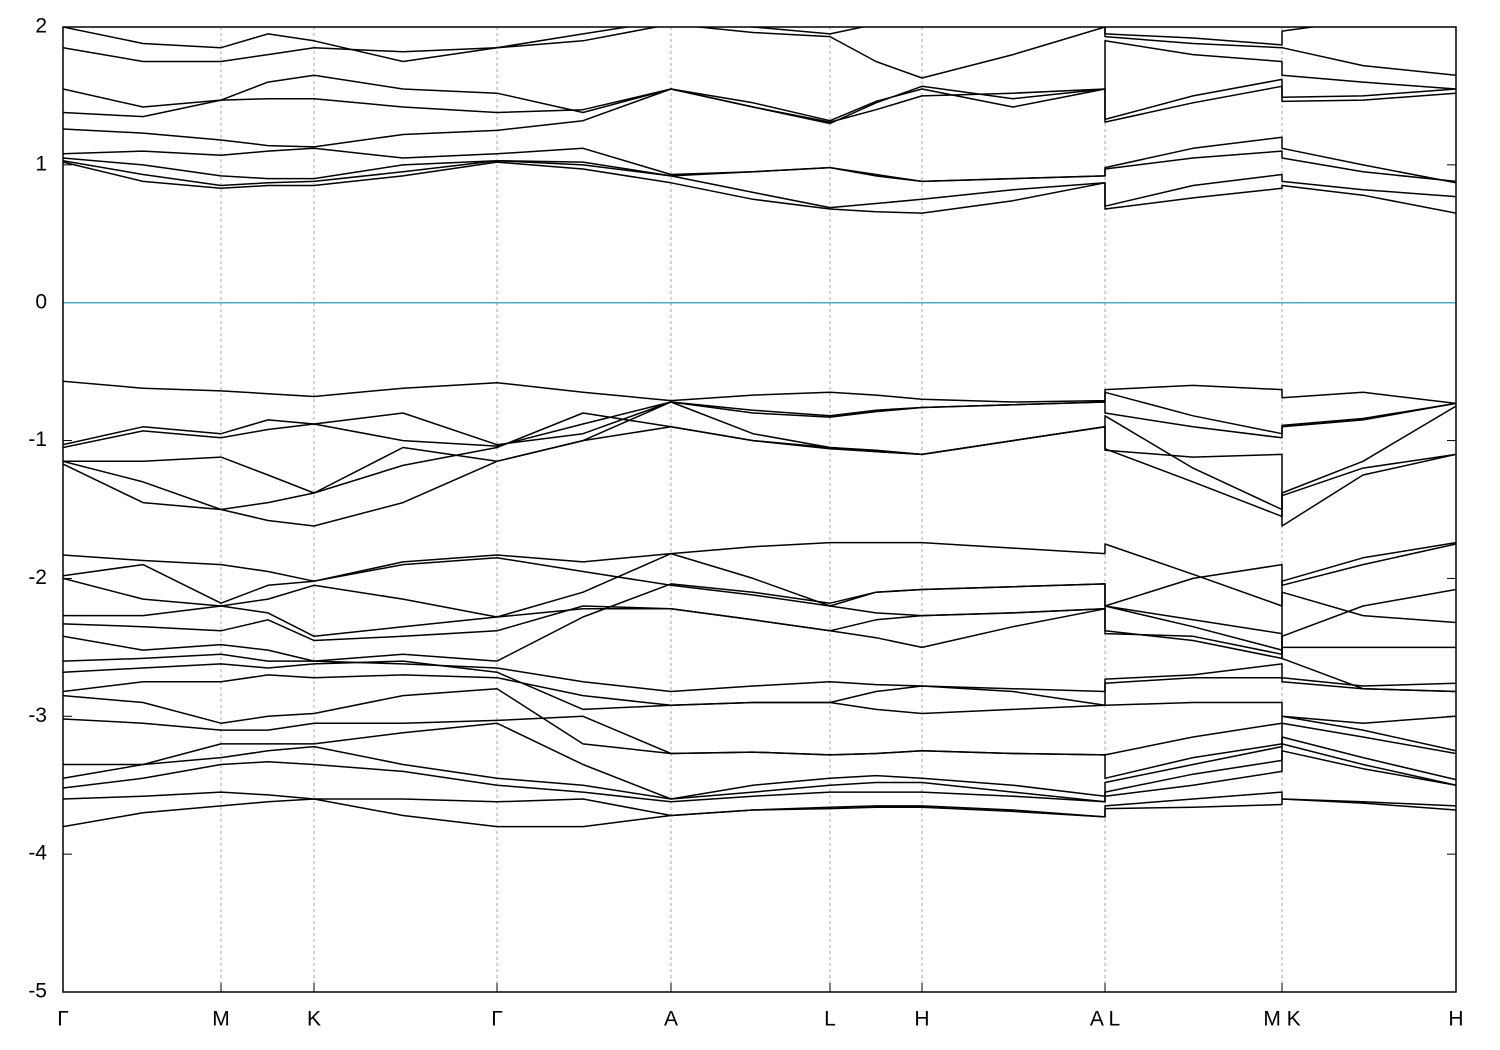 The width and height of the screenshot is (1500, 1050). I want to click on y-tick-label: 2, so click(41, 26).